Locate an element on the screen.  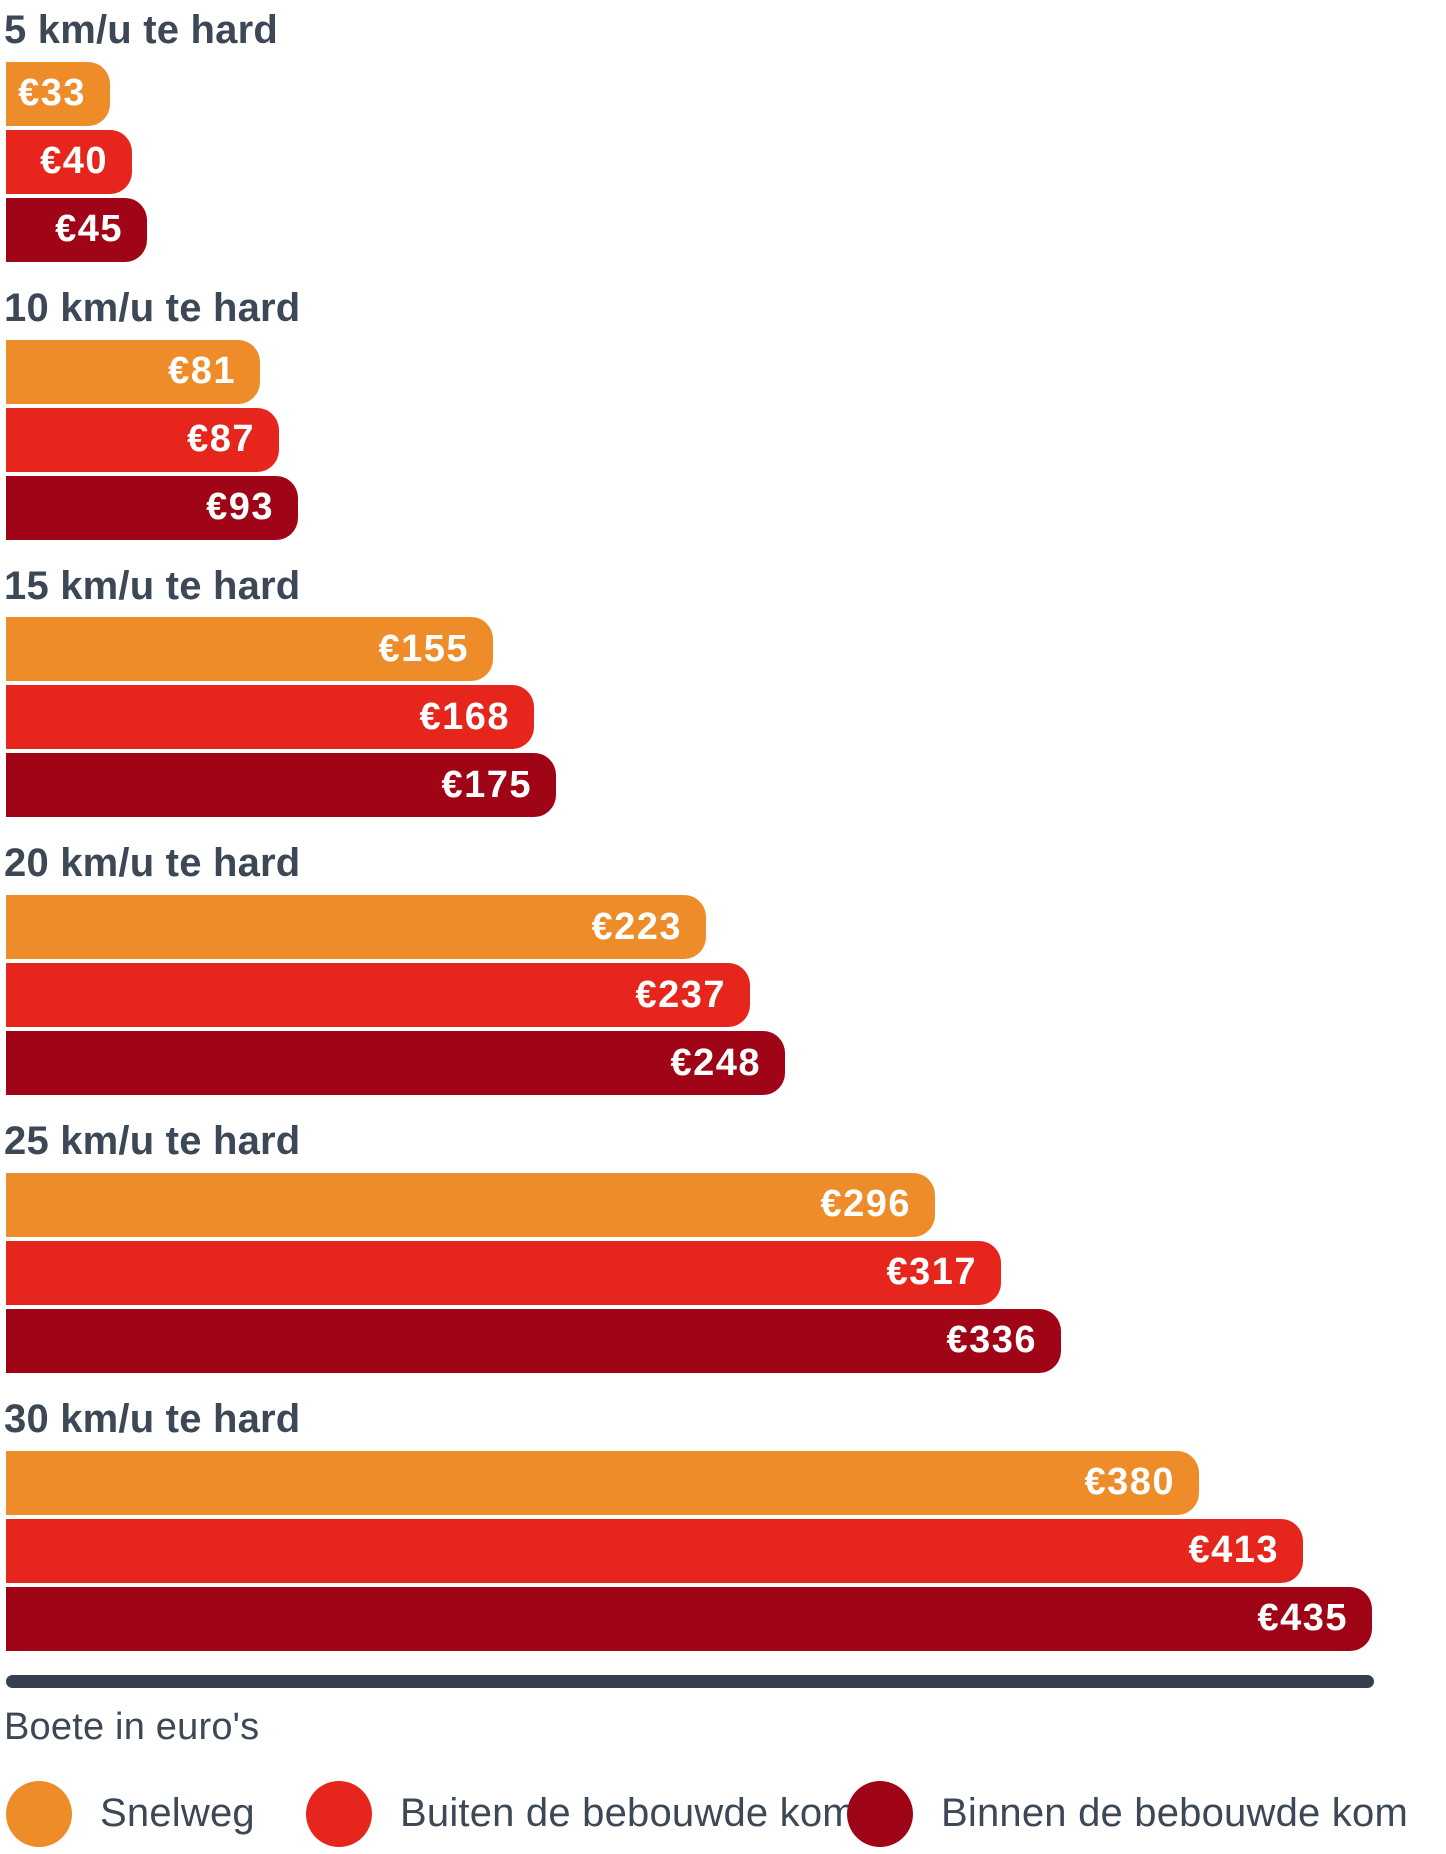
bar-group-25-km-u-te-hard: 25 km/u te hard €296 €317 €336 is located at coordinates (723, 1246).